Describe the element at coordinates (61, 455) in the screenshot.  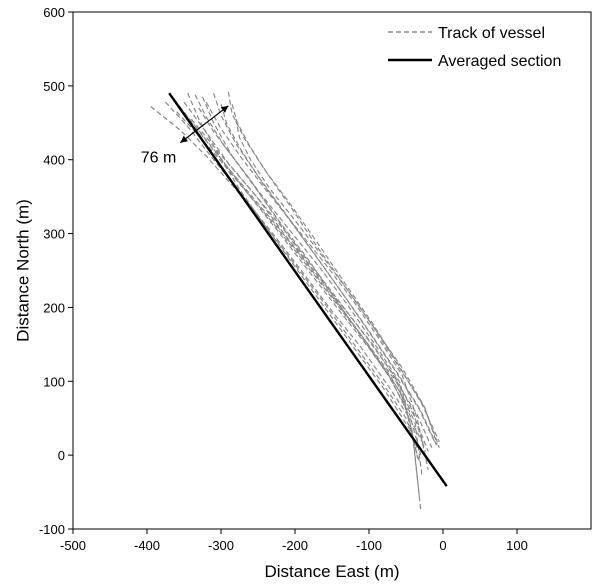
I see `y-tick-label: 0` at that location.